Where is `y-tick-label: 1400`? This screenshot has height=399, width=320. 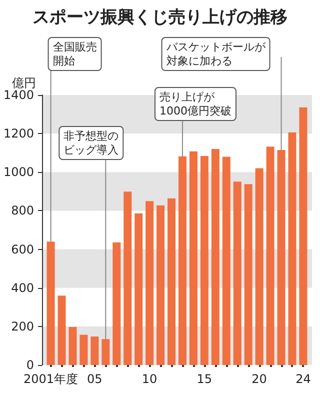
y-tick-label: 1400 is located at coordinates (18, 95).